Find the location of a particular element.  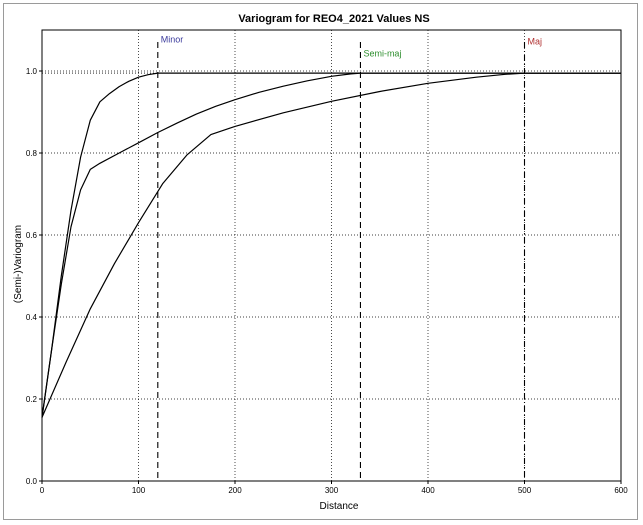

x-tick-label: 400 is located at coordinates (428, 490).